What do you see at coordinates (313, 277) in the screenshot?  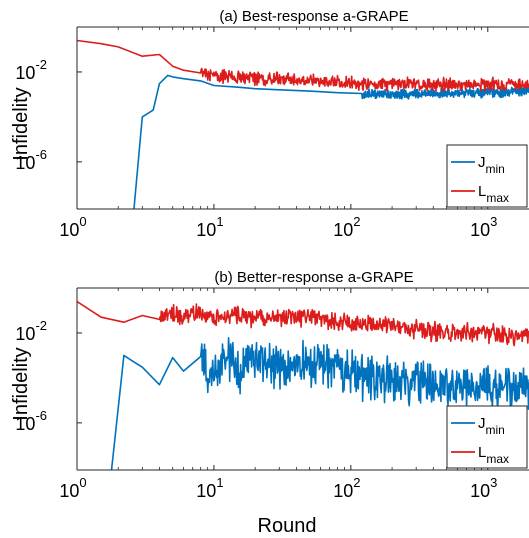 I see `panel-b-title: (b) Better-response a-GRAPE` at bounding box center [313, 277].